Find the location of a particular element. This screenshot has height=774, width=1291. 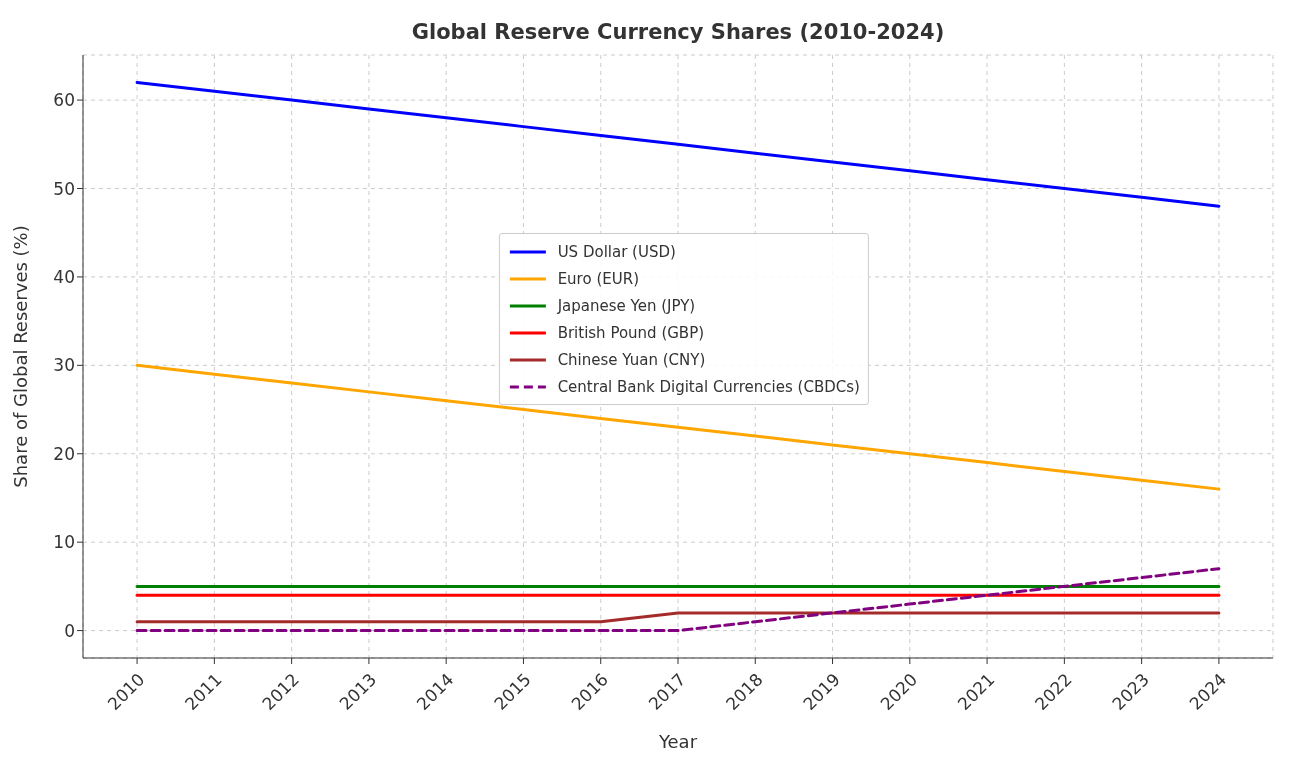

y-axis-title: Share of Global Reserves (%) is located at coordinates (21, 356).